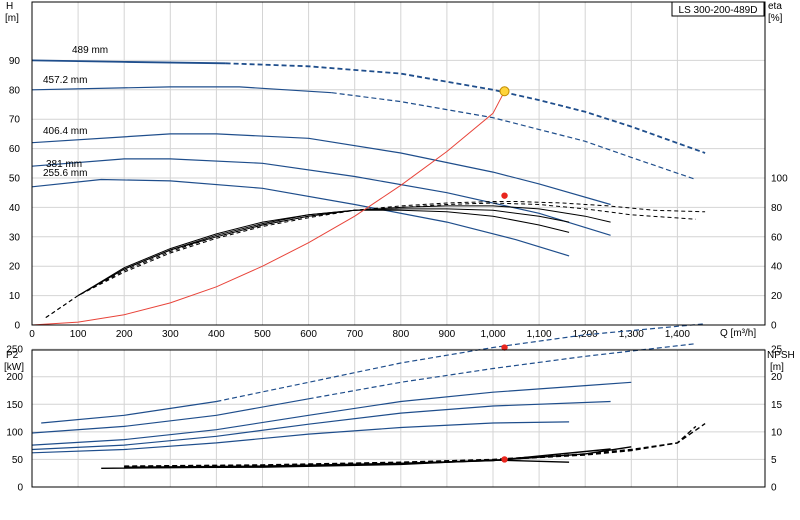 The image size is (800, 520). What do you see at coordinates (777, 377) in the screenshot?
I see `npsh-y-tick-label: 20` at bounding box center [777, 377].